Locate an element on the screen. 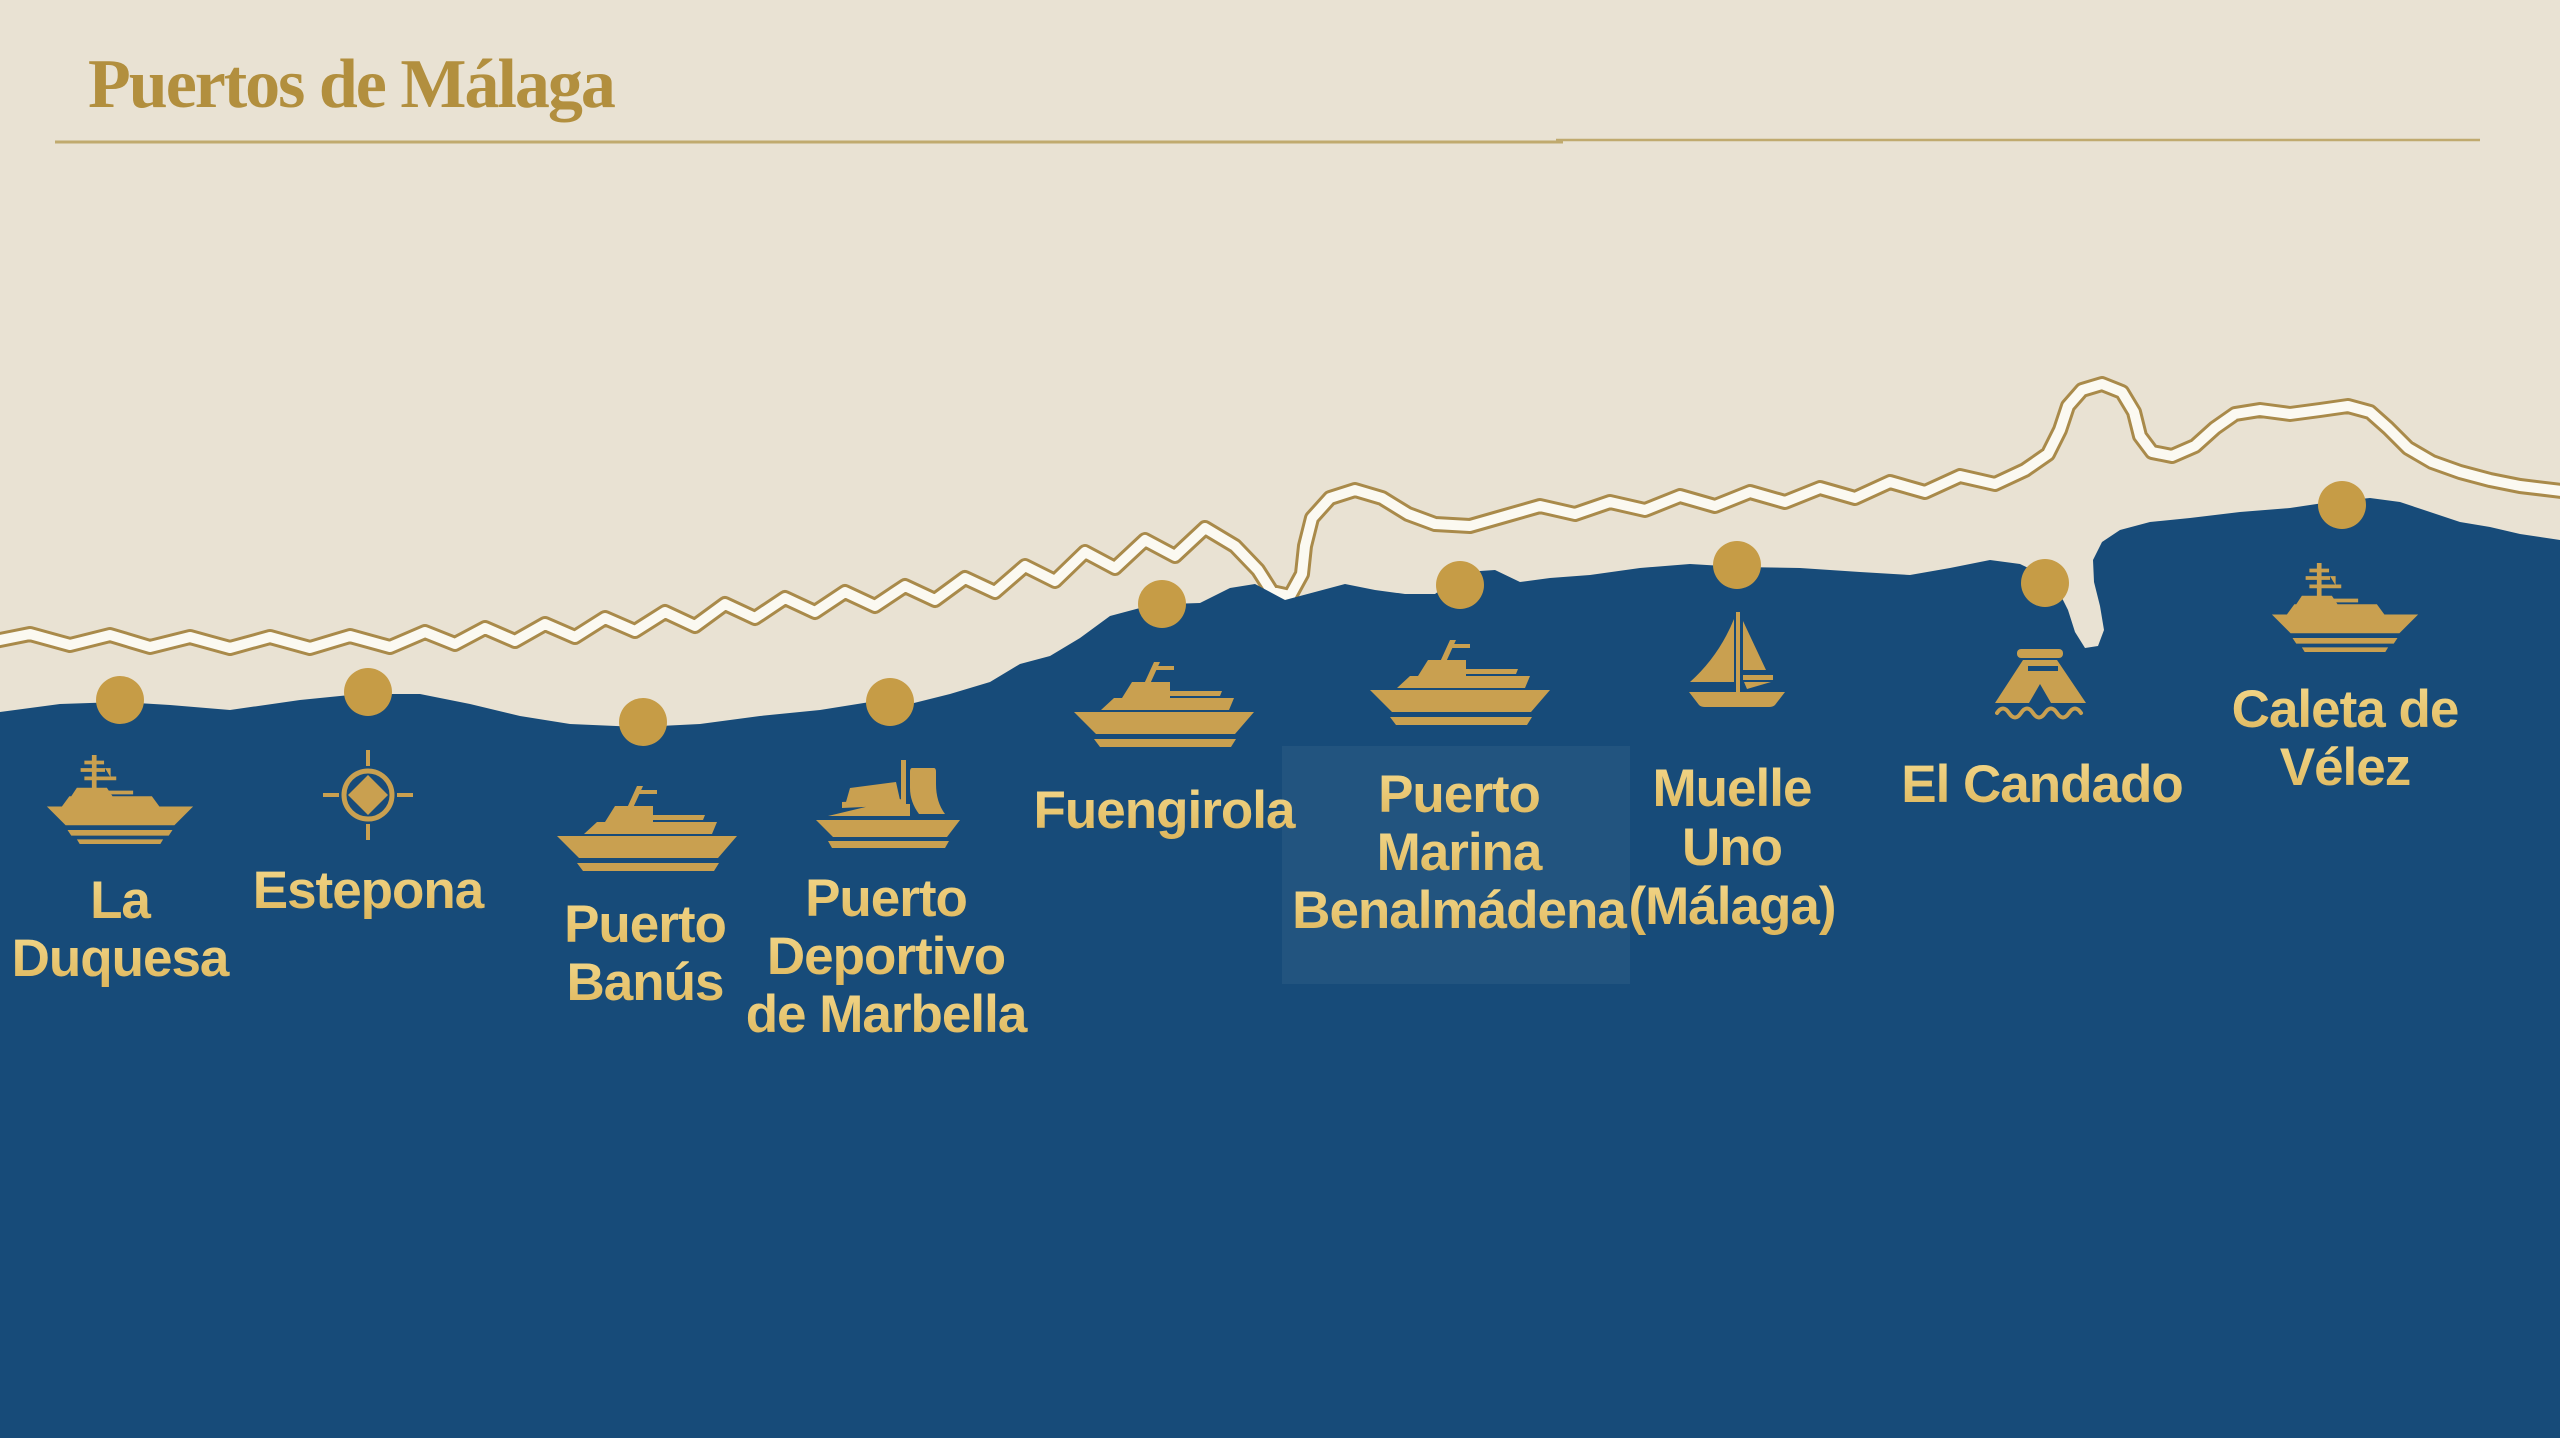 This screenshot has height=1438, width=2560. port-label: Benalmádena is located at coordinates (1459, 910).